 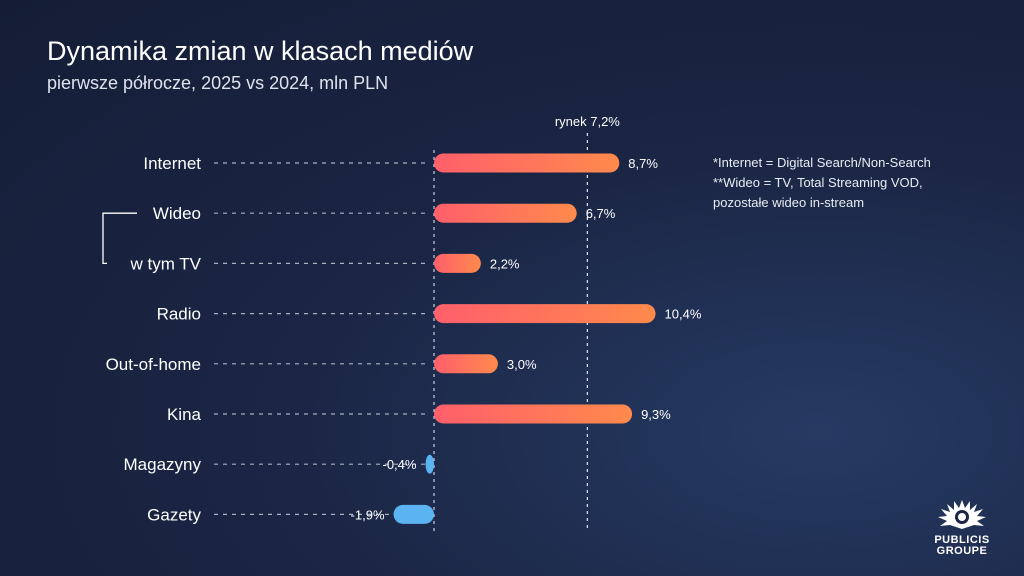 What do you see at coordinates (153, 364) in the screenshot?
I see `category-label: Out-of-home` at bounding box center [153, 364].